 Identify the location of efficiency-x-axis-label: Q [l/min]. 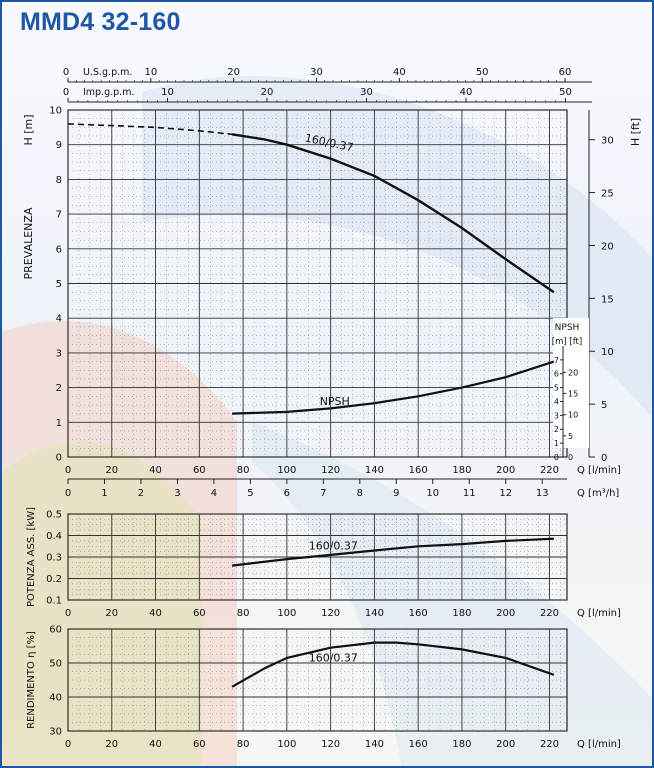
(599, 744).